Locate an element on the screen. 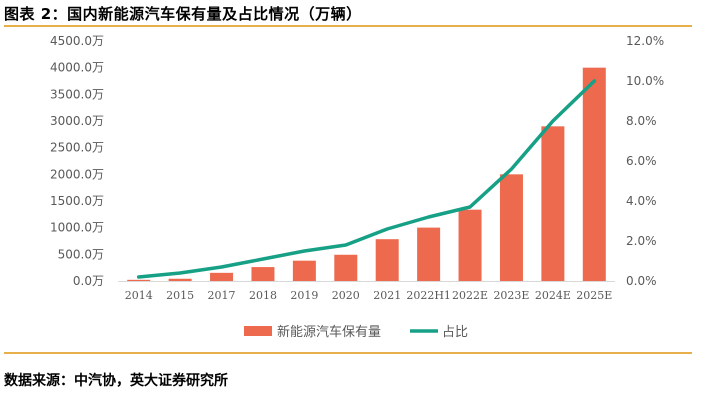  y-axis-right: 0.0% 2.0% 4.0% 6.0% 8.0% 10.0% 12.0% is located at coordinates (645, 161).